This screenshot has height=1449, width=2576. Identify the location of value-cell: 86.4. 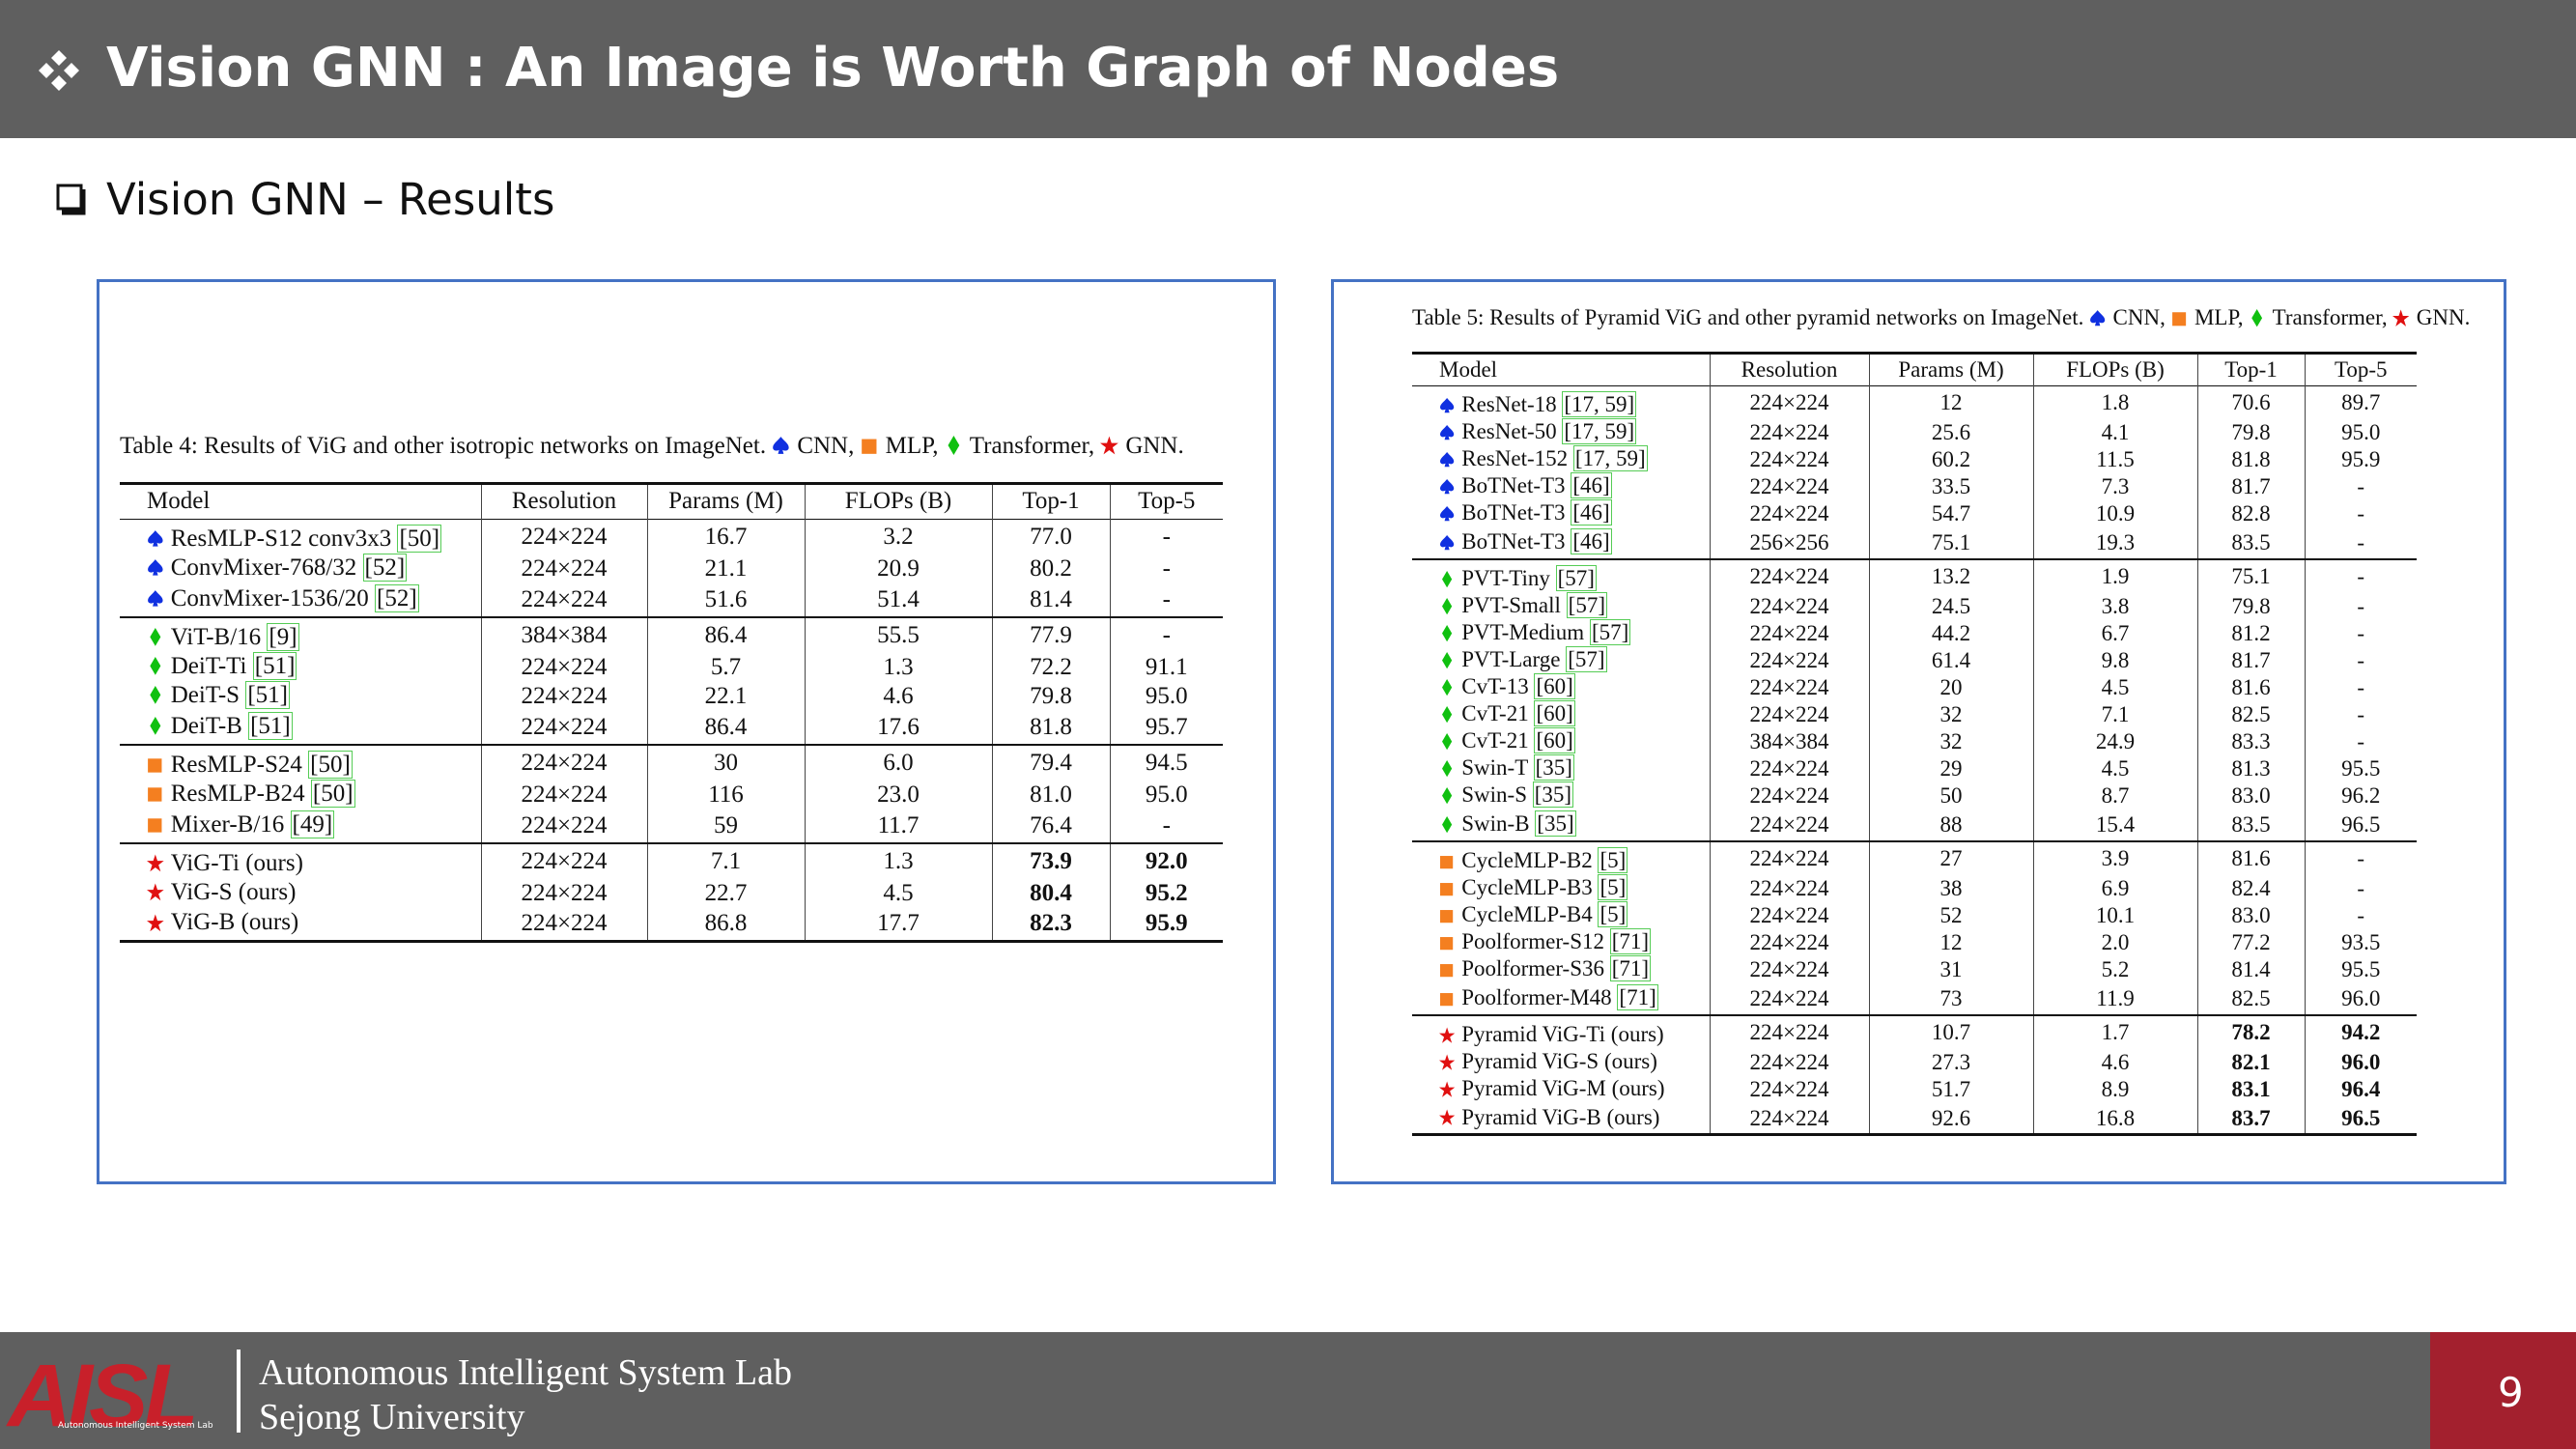
(725, 727).